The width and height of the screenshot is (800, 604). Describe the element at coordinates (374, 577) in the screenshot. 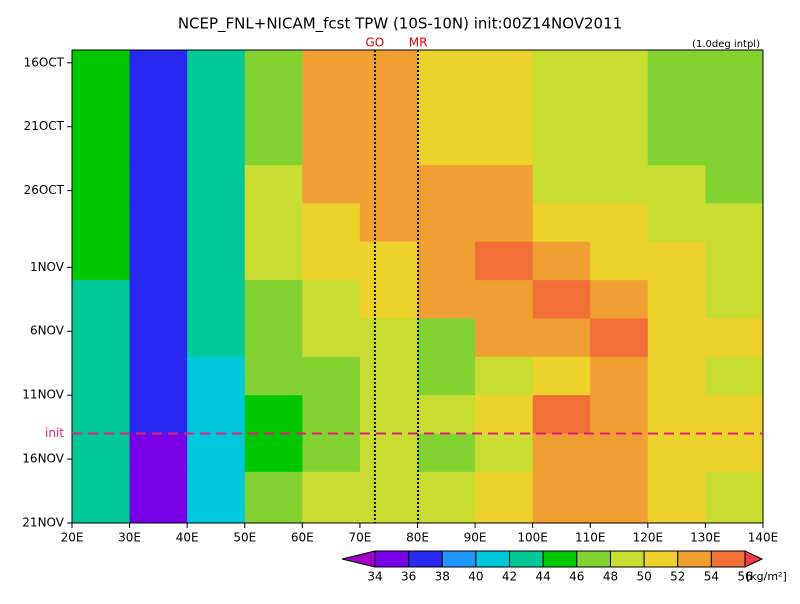

I see `colorbar-label: 34` at that location.